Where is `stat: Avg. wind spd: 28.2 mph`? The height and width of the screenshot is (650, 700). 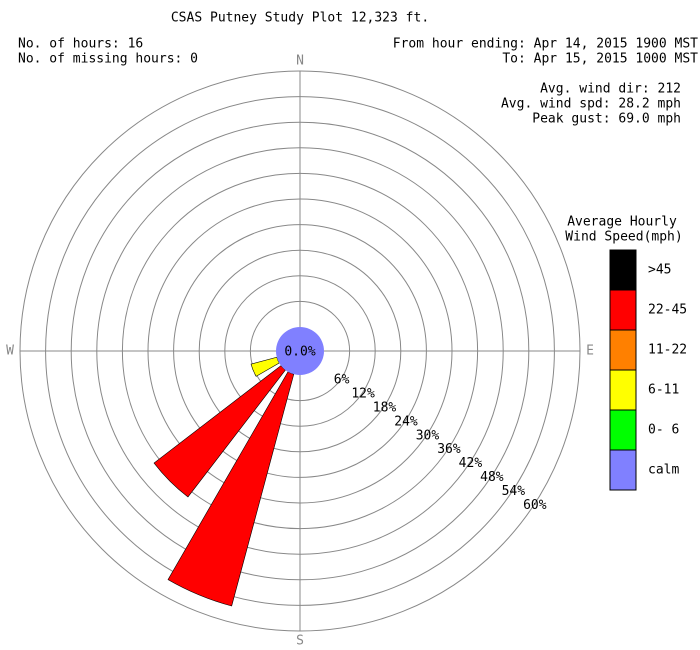 stat: Avg. wind spd: 28.2 mph is located at coordinates (591, 104).